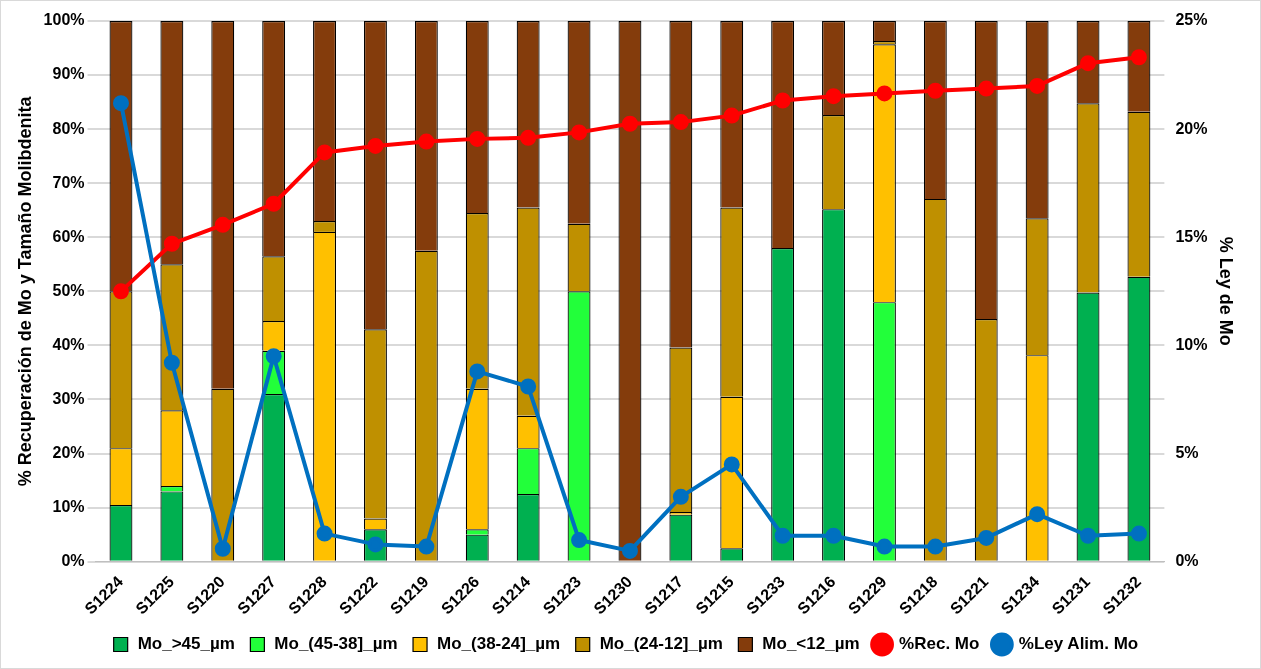 This screenshot has height=669, width=1261. What do you see at coordinates (1191, 344) in the screenshot?
I see `y2-tick-label: 10%` at bounding box center [1191, 344].